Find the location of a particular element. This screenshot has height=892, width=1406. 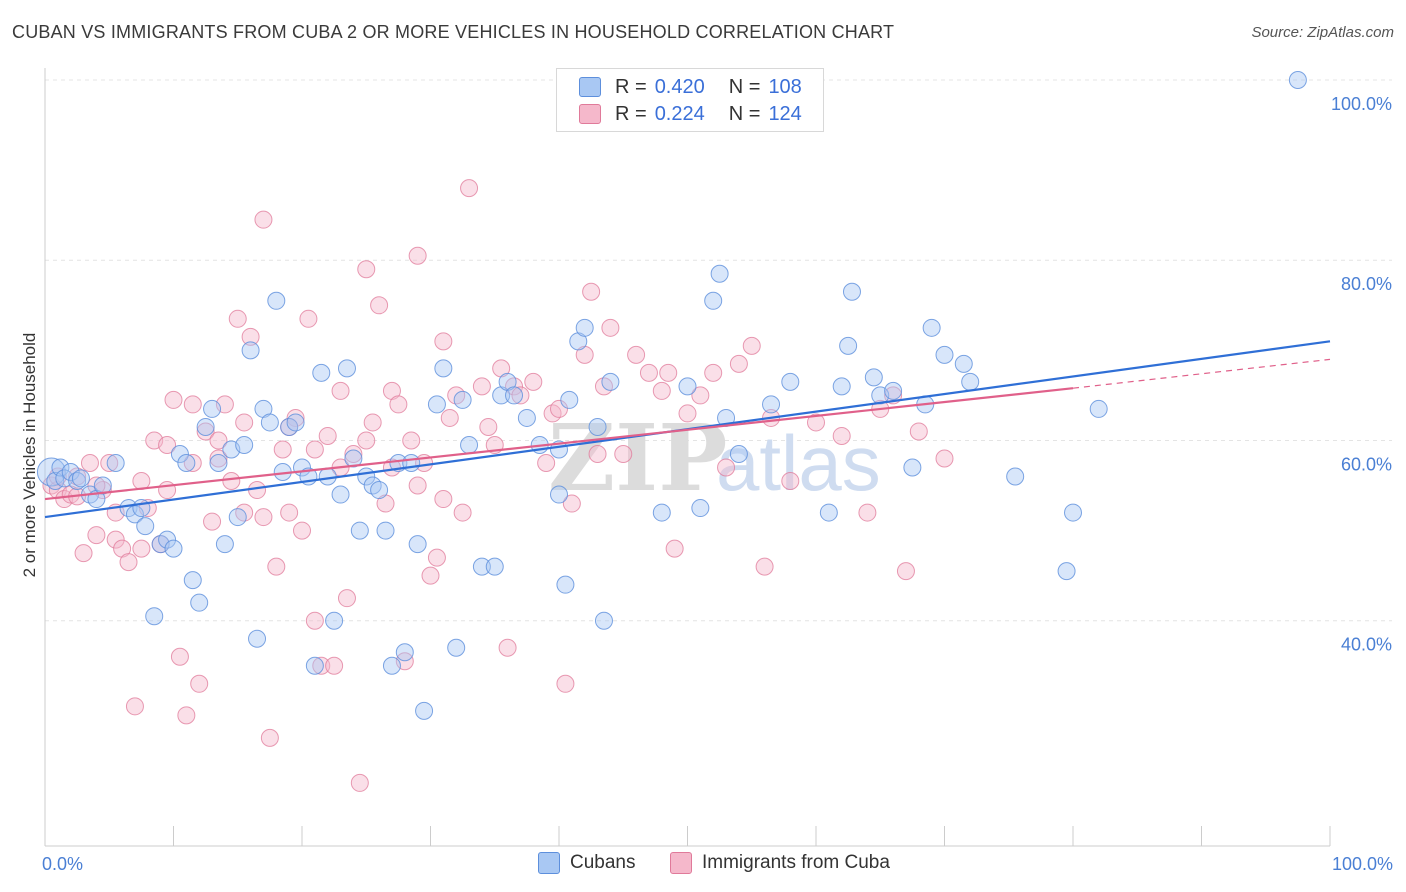

trend-line-immigrants-extension is located at coordinates (1201, 373).